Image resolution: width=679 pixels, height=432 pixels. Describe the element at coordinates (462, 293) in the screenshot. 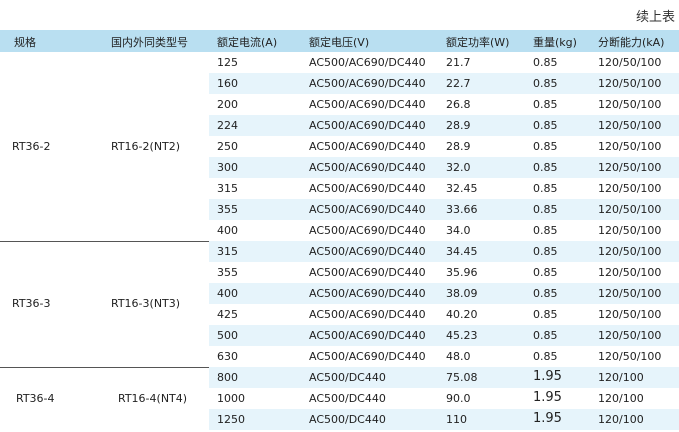

I see `power-cell: 38.09` at that location.